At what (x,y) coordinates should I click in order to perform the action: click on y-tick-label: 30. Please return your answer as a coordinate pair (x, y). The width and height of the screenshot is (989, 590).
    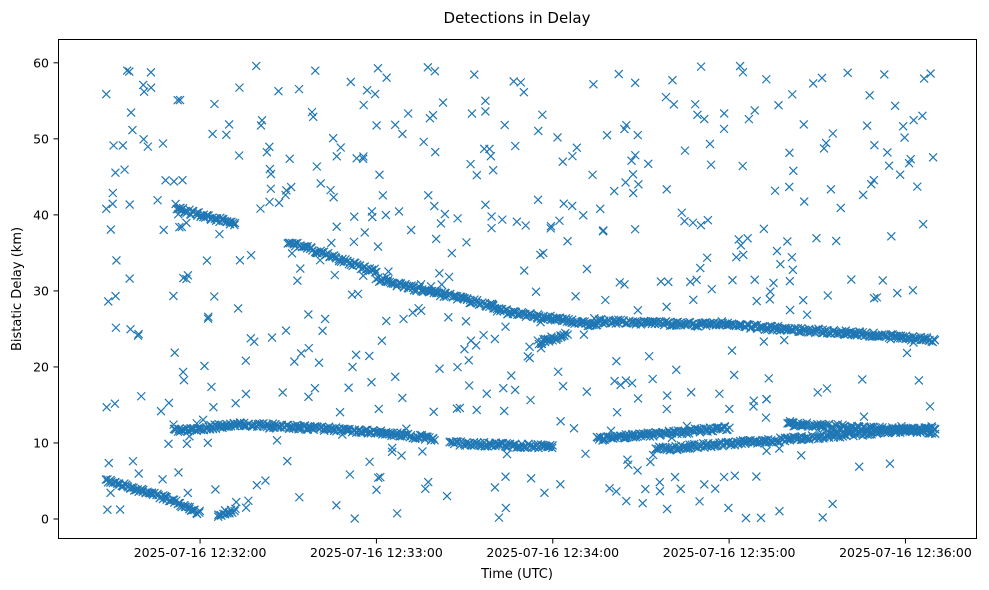
    Looking at the image, I should click on (41, 290).